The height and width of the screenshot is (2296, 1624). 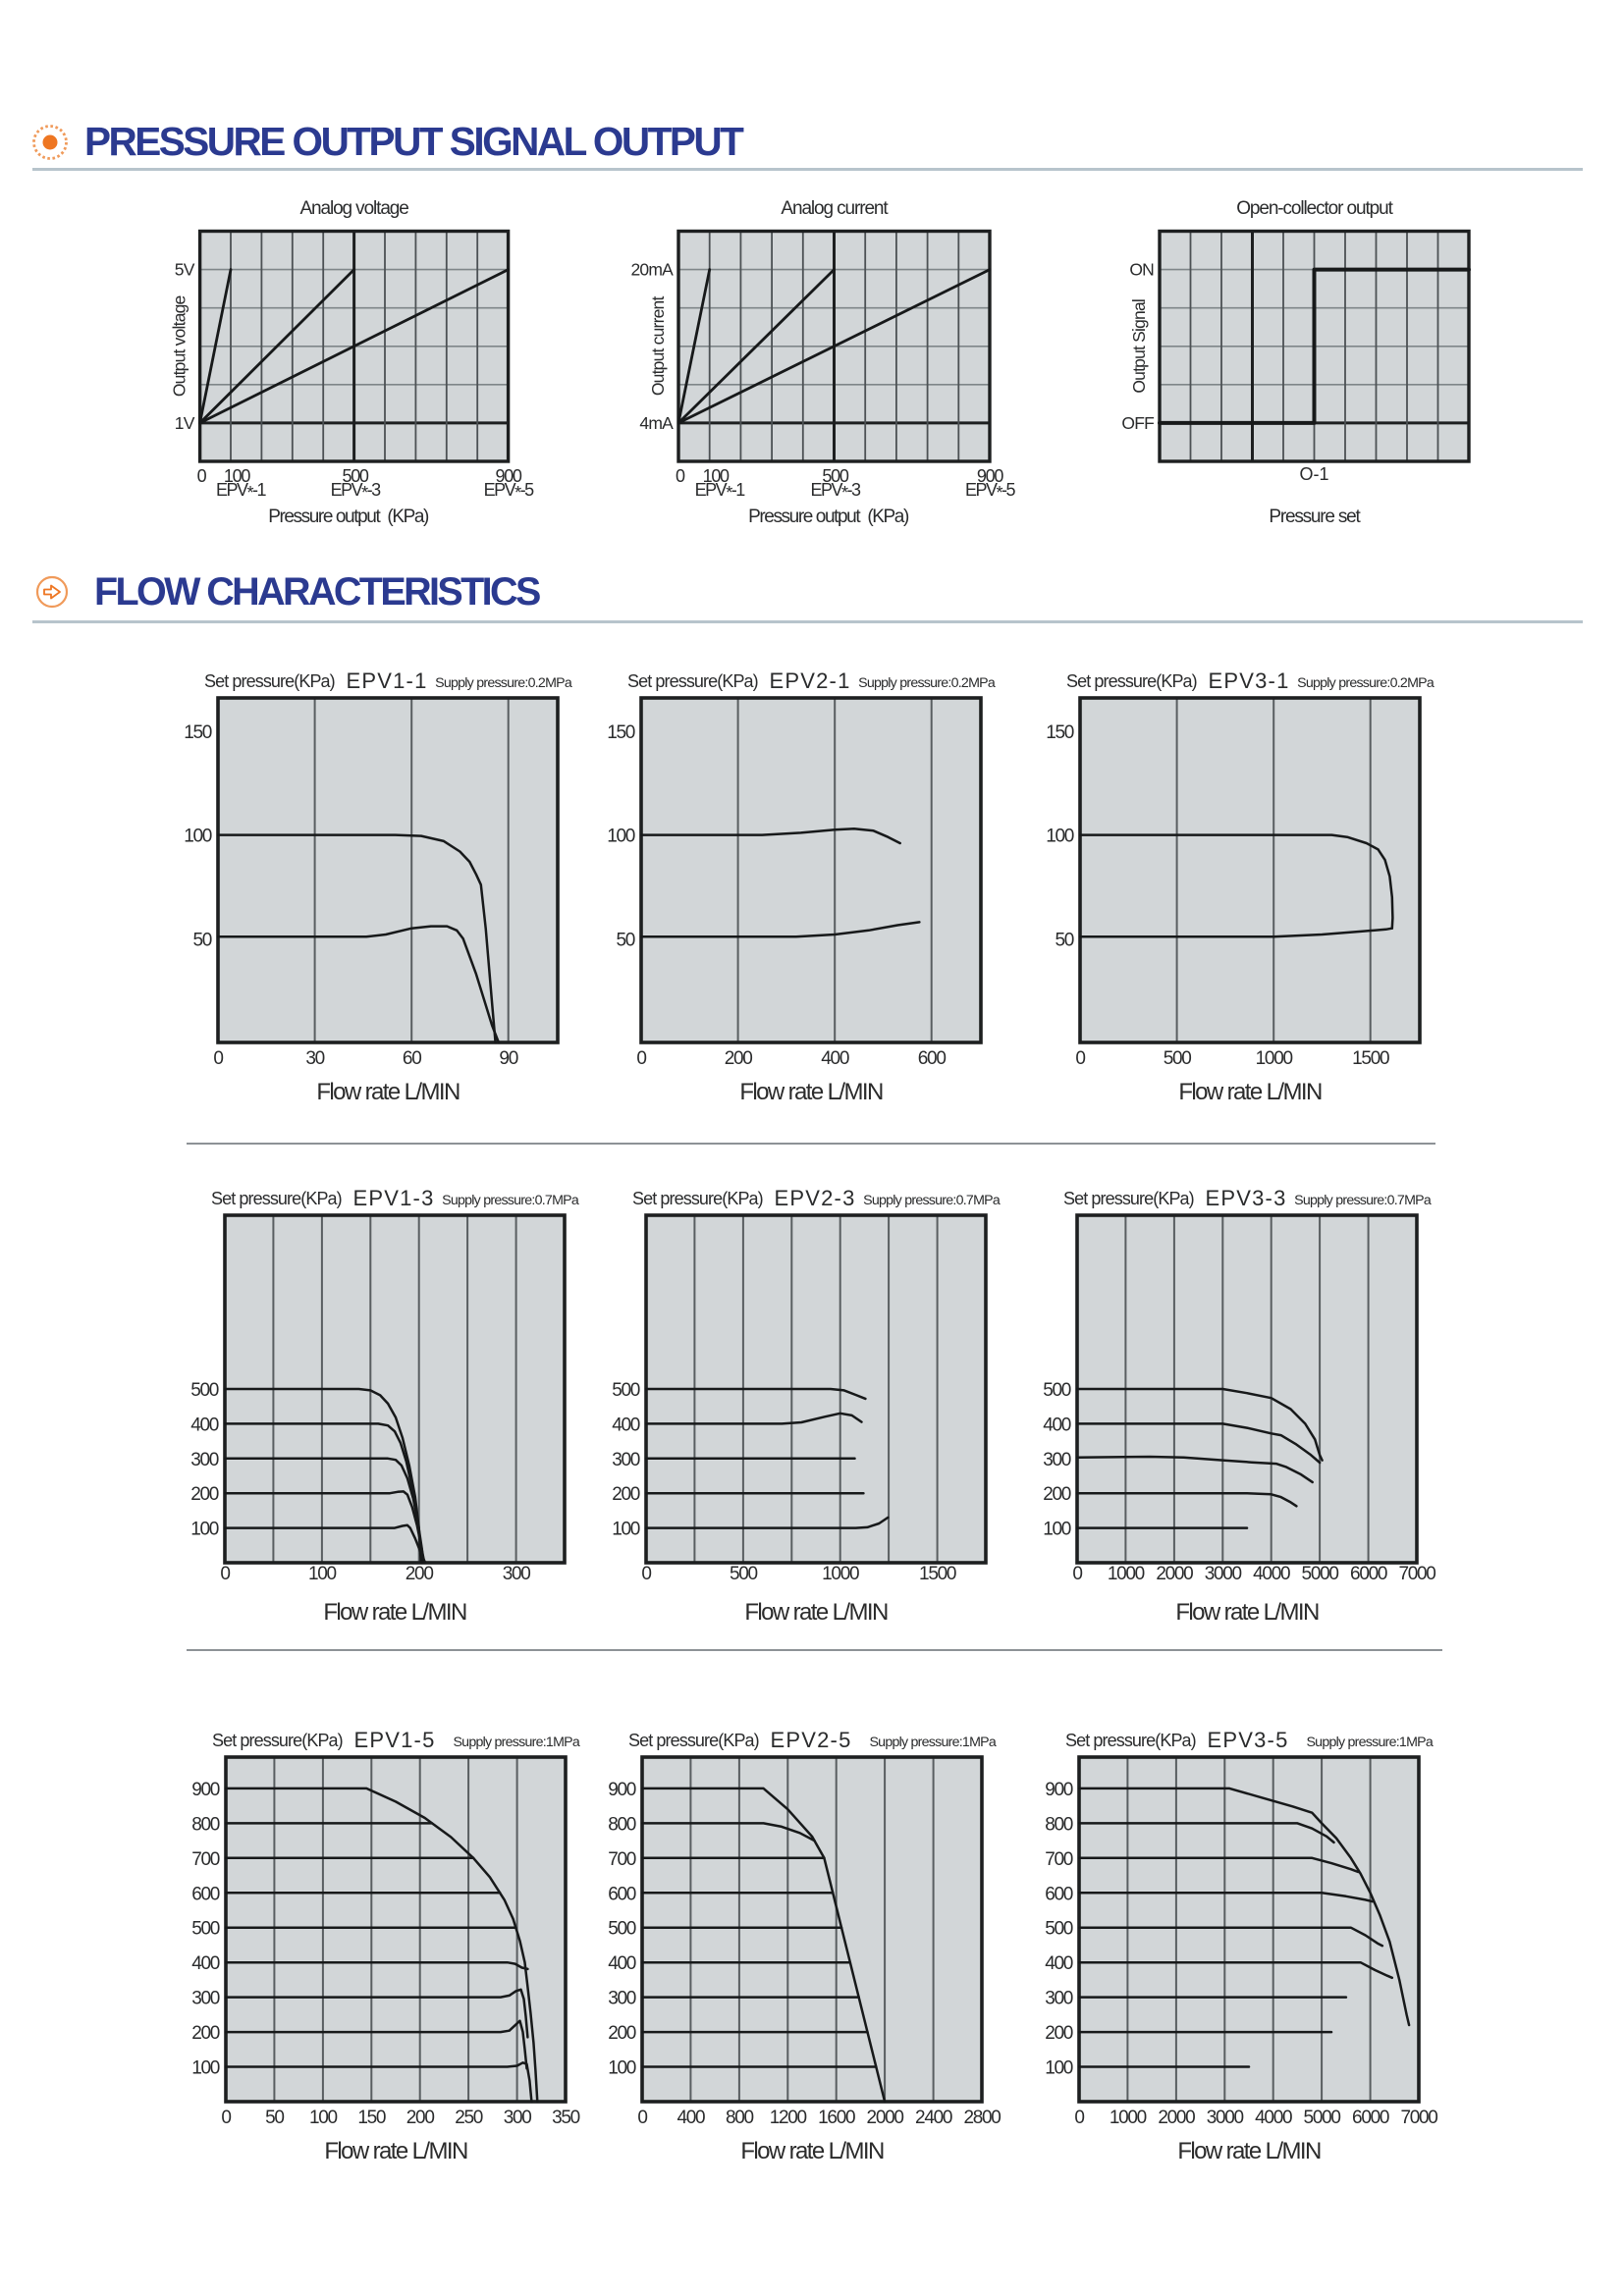 I want to click on svg-text: 1200, so click(x=788, y=2118).